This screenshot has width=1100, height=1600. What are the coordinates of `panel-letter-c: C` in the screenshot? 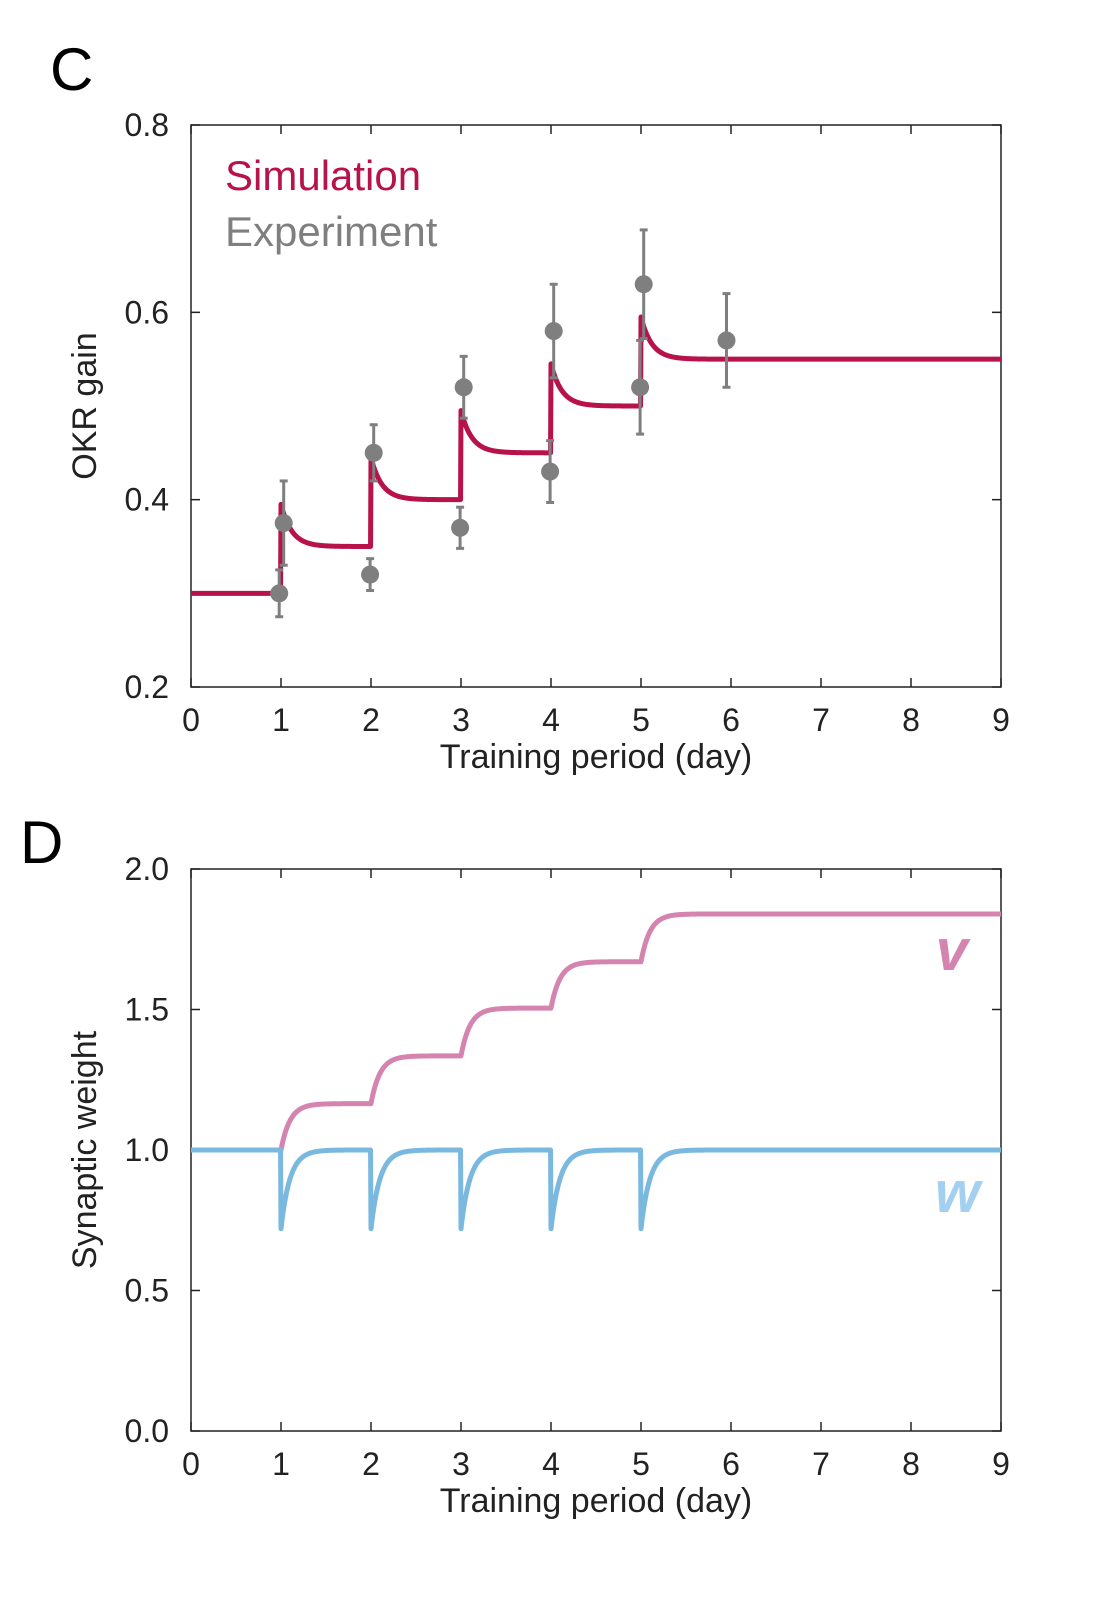 It's located at (71, 69).